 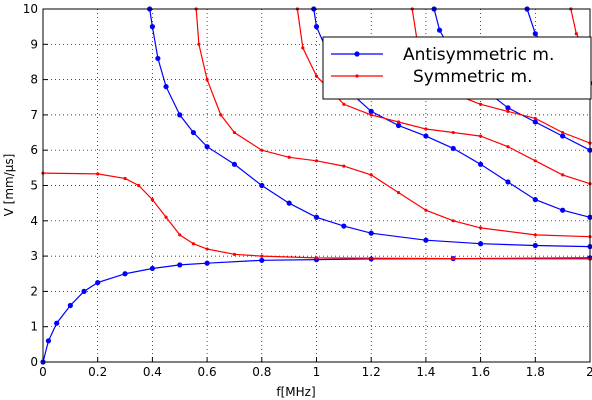 What do you see at coordinates (34, 44) in the screenshot?
I see `y-tick-label: 9` at bounding box center [34, 44].